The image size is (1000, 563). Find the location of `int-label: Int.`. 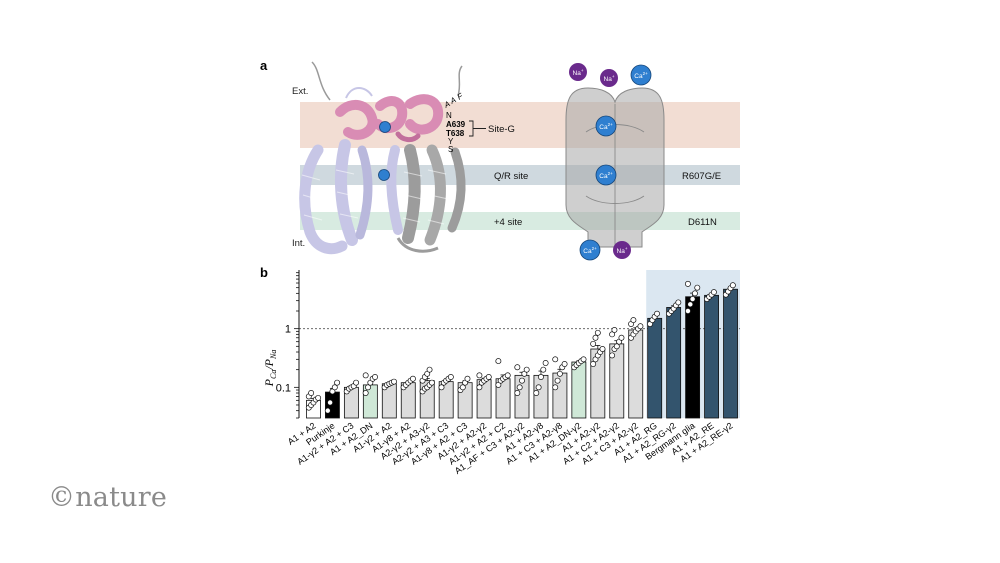

int-label: Int. is located at coordinates (298, 243).